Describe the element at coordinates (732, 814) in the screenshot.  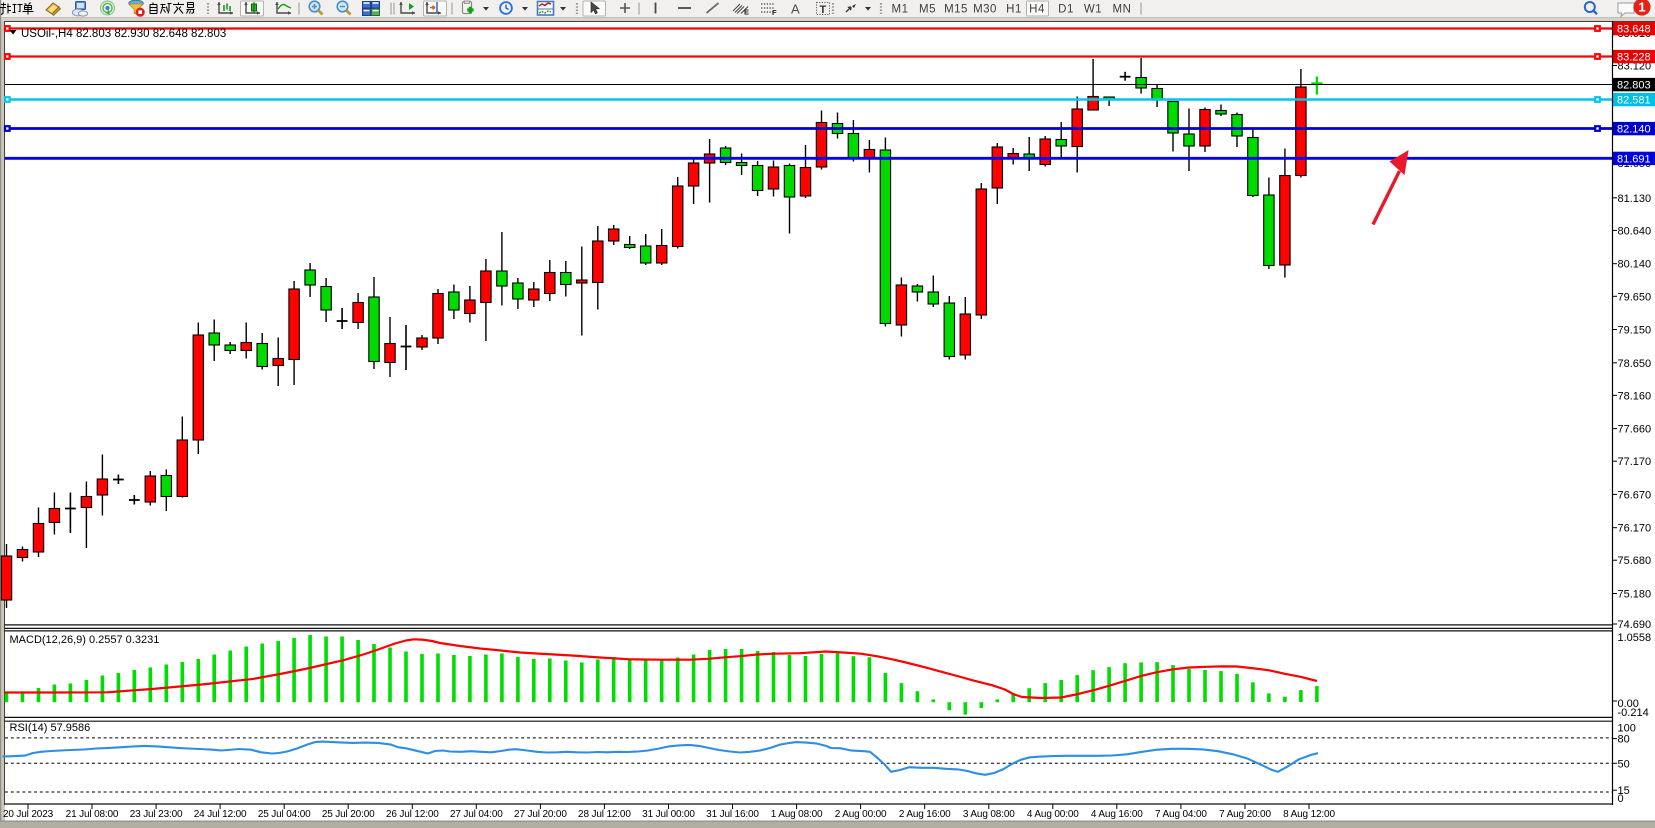
I see `svg-text: 31 Jul 16:00` at that location.